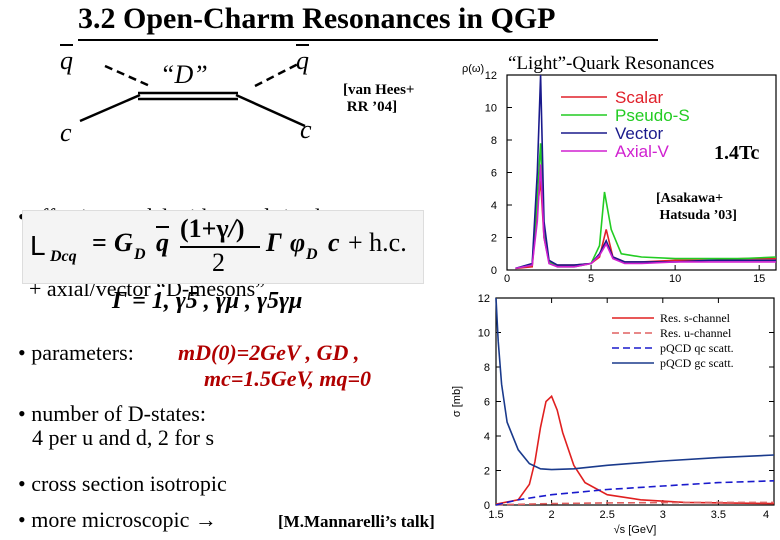  I want to click on legend-label-pqcd-gc-scatt: pQCD gc scatt., so click(697, 363).